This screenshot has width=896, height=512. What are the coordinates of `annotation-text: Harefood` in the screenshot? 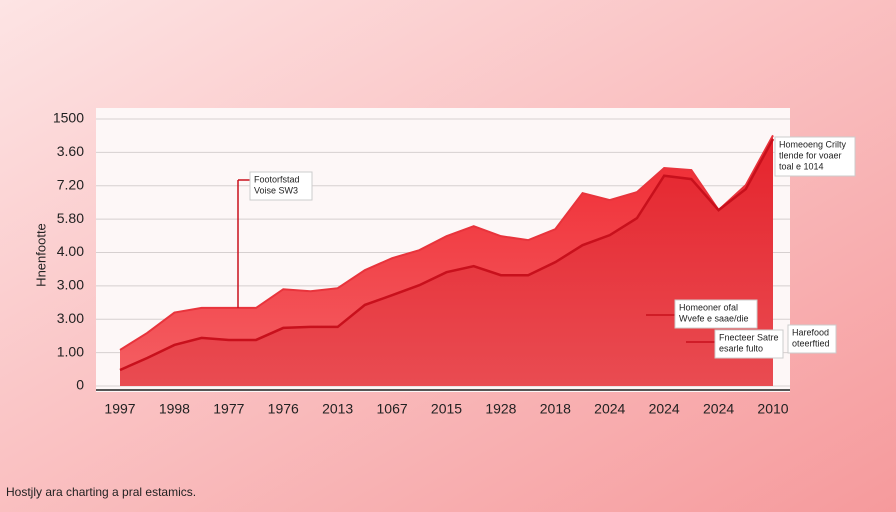 It's located at (810, 332).